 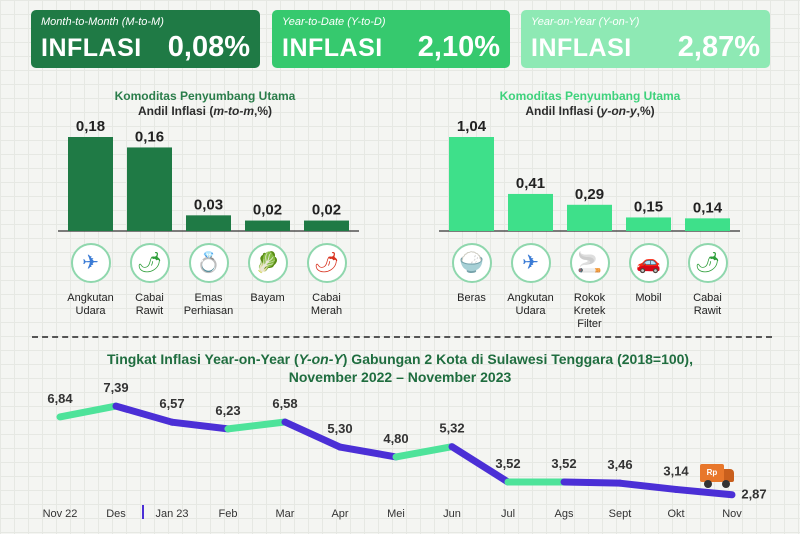 What do you see at coordinates (227, 410) in the screenshot?
I see `line-value-label: 6,23` at bounding box center [227, 410].